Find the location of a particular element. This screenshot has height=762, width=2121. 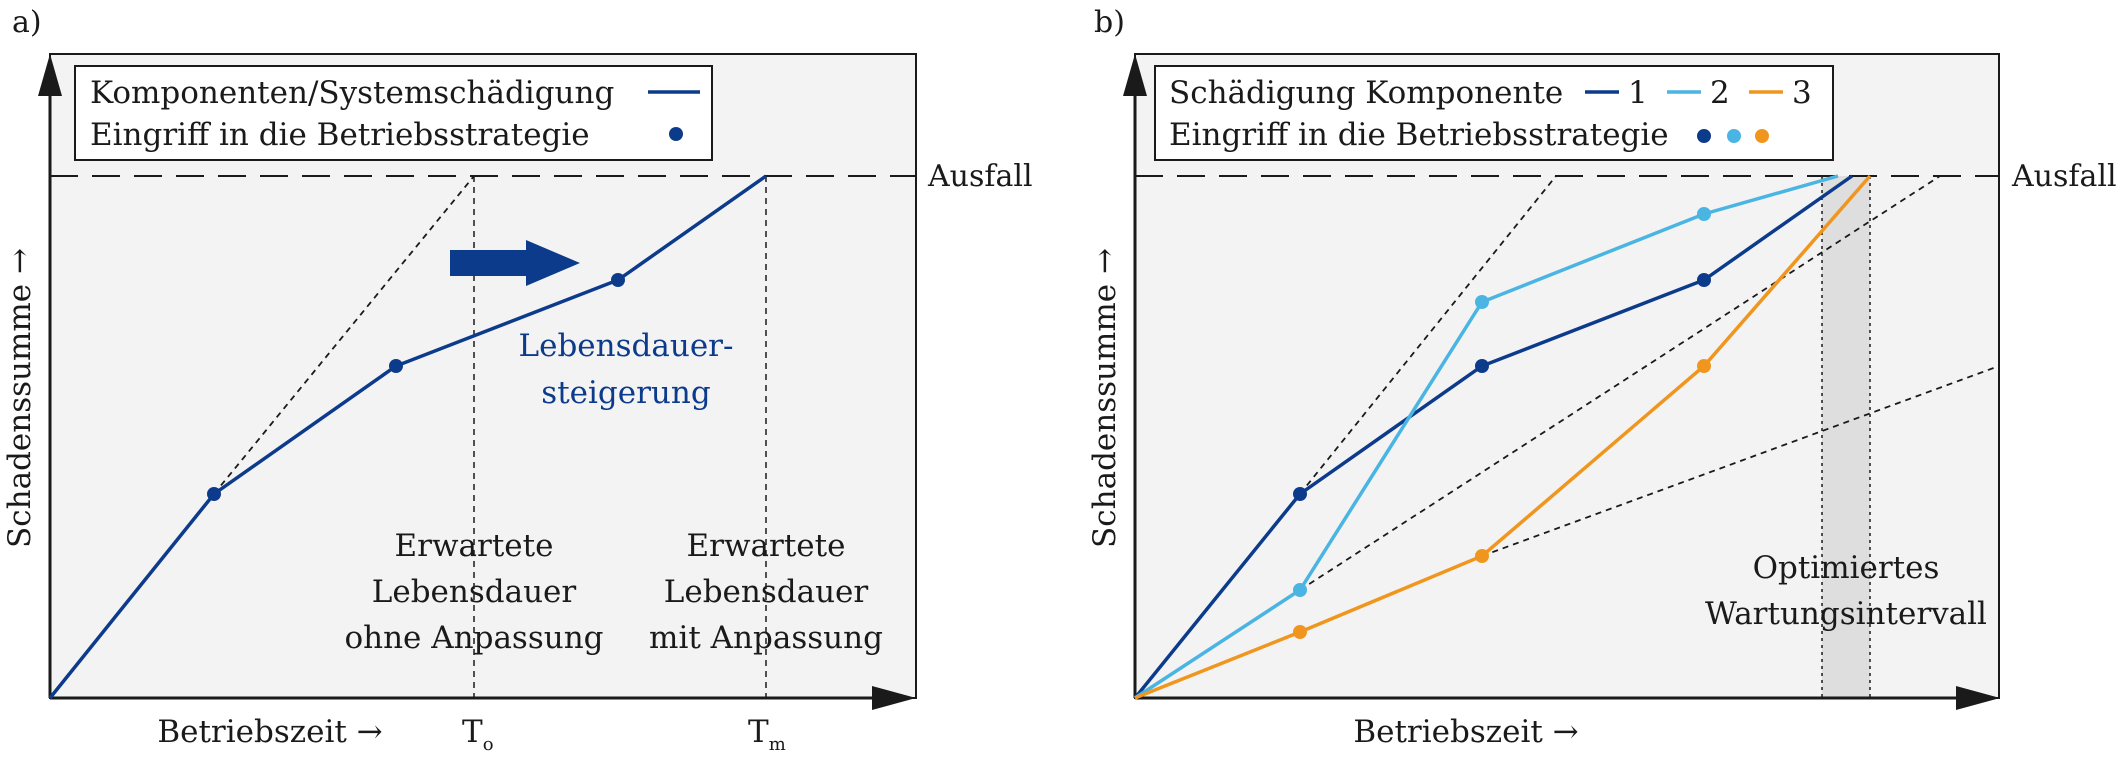

panel-a-arrow-text-2: steigerung is located at coordinates (625, 393).